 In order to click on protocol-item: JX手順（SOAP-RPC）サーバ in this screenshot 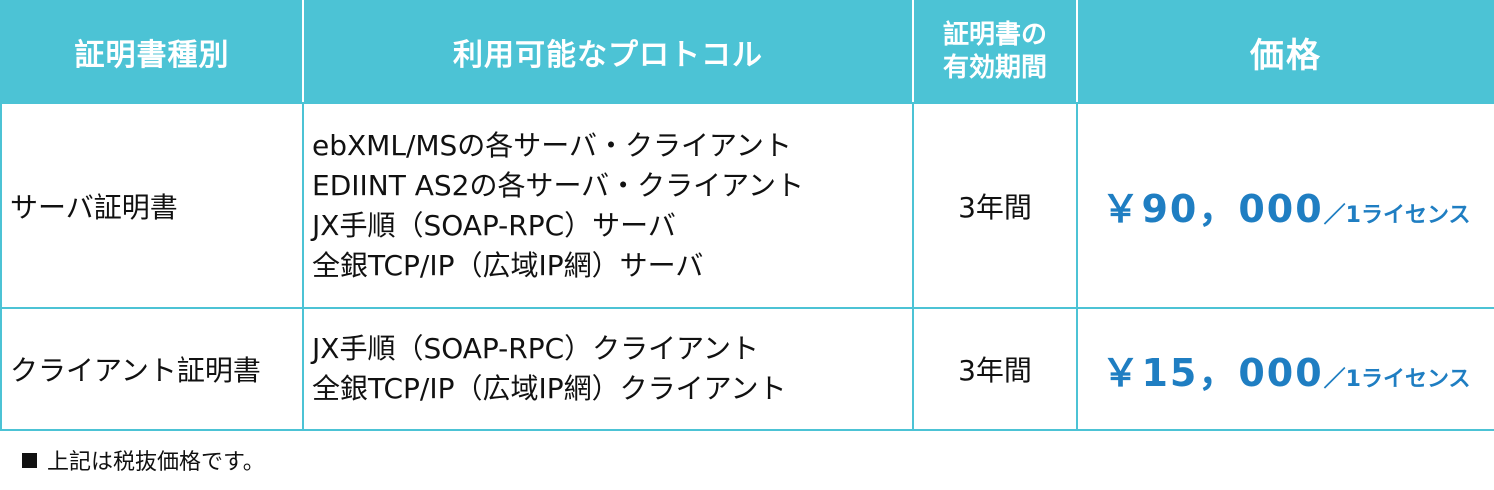, I will do `click(494, 225)`.